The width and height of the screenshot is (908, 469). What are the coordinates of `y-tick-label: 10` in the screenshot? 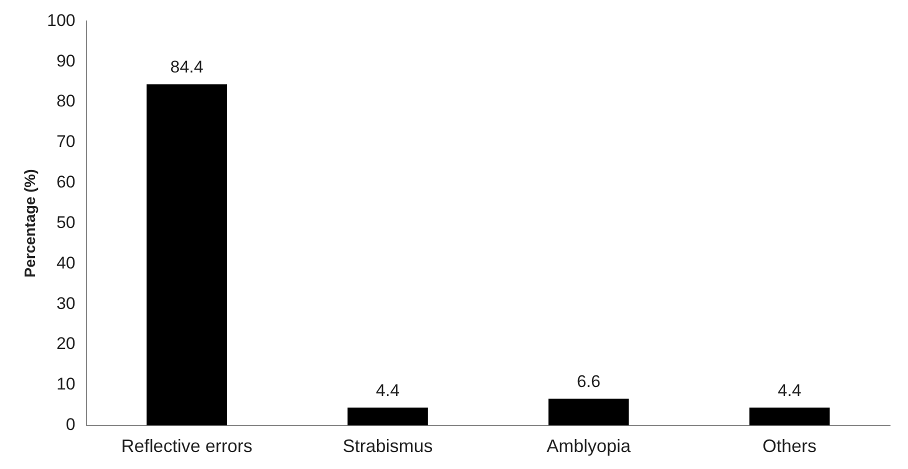 It's located at (66, 384).